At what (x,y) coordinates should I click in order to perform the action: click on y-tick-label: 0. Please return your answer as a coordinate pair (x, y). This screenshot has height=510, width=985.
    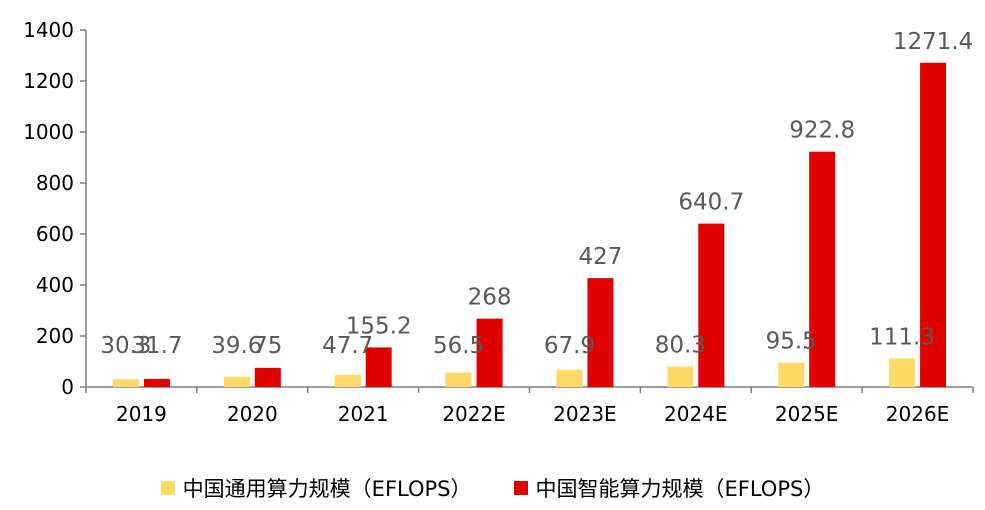
    Looking at the image, I should click on (67, 387).